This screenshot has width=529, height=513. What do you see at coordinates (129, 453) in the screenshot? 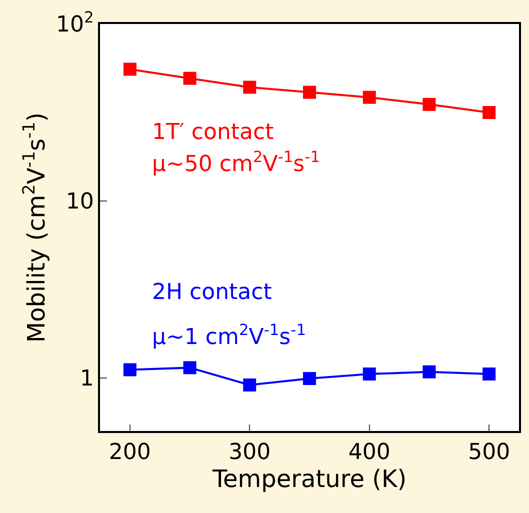
I see `x-tick-label: 200` at bounding box center [129, 453].